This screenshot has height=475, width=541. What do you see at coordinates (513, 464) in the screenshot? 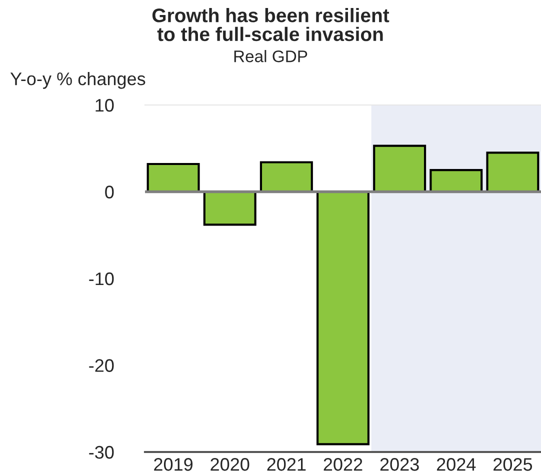
I see `x-tick-label: 2025` at bounding box center [513, 464].